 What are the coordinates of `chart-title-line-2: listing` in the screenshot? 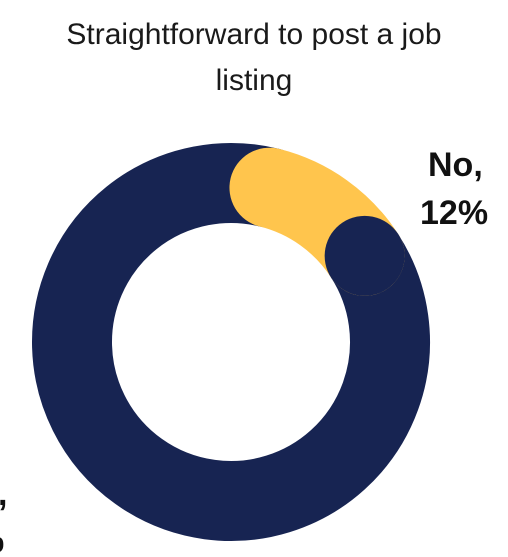 It's located at (254, 80).